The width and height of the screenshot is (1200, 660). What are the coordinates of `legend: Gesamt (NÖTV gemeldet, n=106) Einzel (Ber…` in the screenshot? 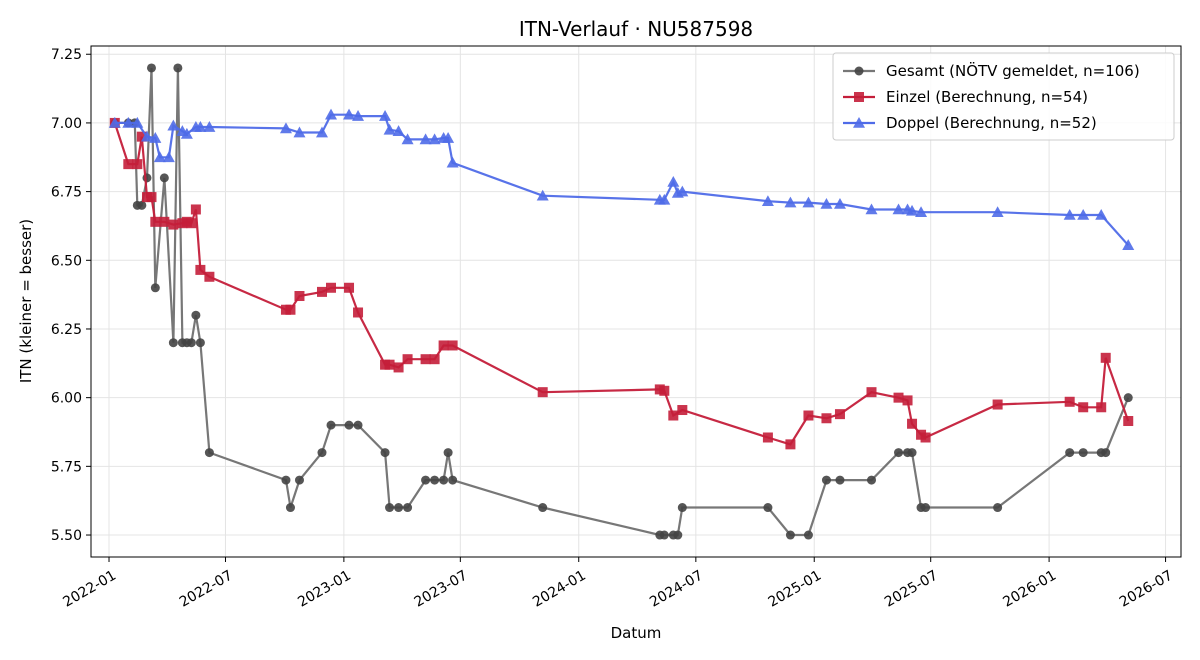 It's located at (1003, 96).